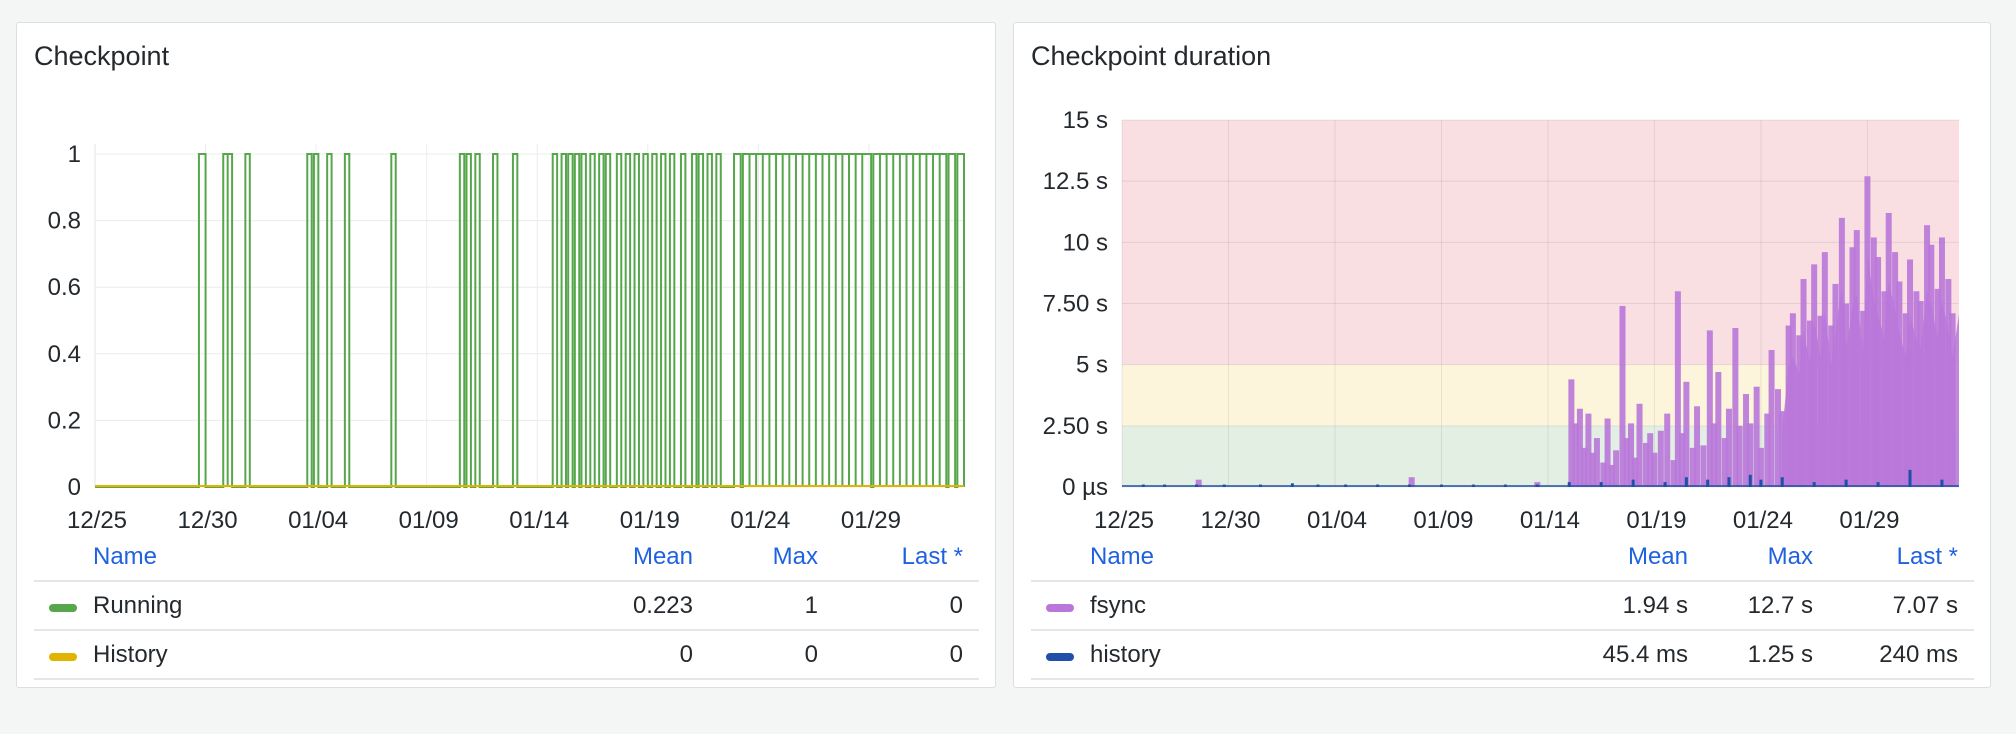 This screenshot has width=2016, height=734. I want to click on legend-mean-value: 0, so click(686, 654).